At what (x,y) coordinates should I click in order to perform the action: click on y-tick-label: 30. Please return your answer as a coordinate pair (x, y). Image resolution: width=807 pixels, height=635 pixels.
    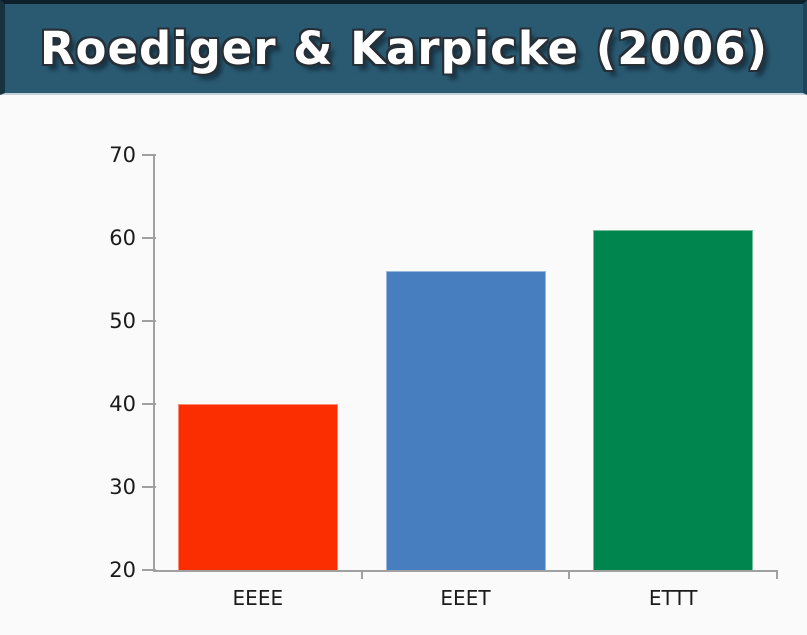
    Looking at the image, I should click on (122, 487).